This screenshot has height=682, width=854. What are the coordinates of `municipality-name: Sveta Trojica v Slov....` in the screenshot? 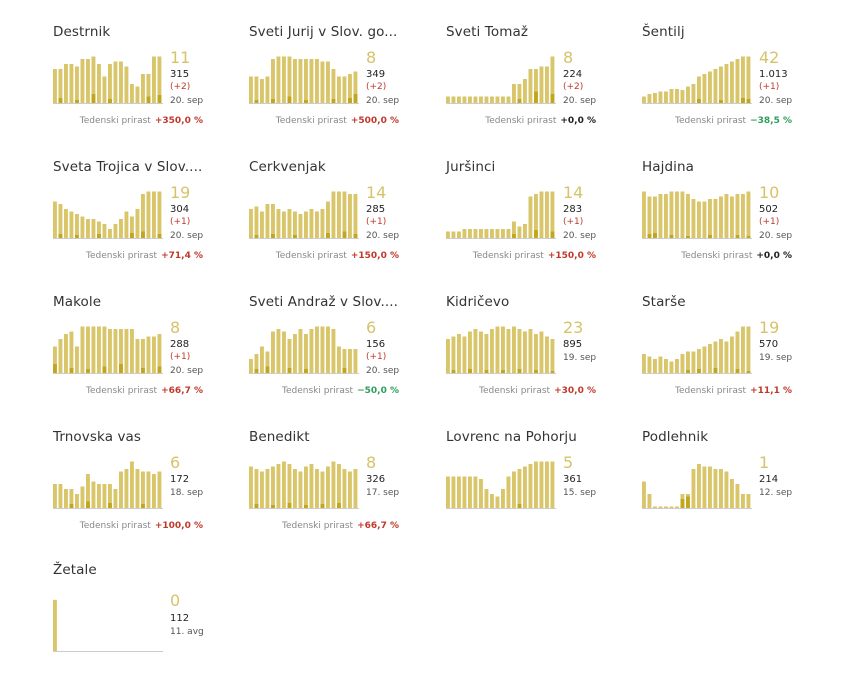 It's located at (128, 167).